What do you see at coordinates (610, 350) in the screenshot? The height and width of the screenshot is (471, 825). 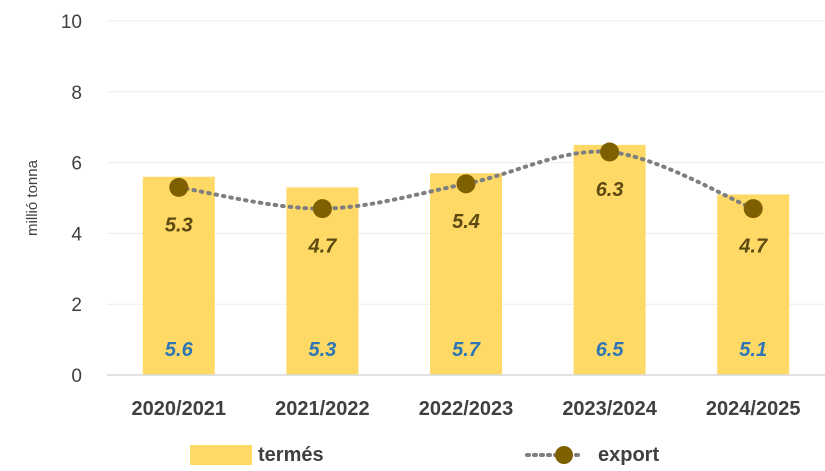 I see `bar-data-label: 6.5` at bounding box center [610, 350].